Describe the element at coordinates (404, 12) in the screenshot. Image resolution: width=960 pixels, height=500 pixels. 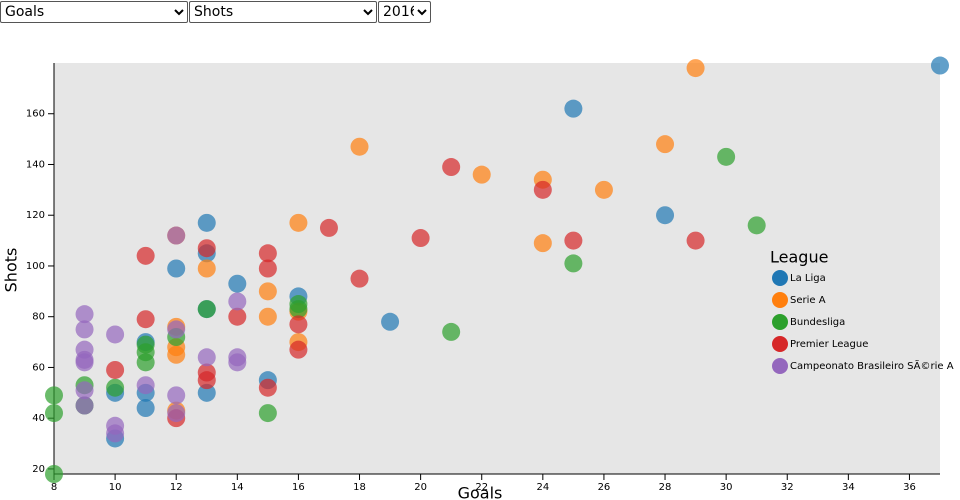
I see `year-select: 2016` at that location.